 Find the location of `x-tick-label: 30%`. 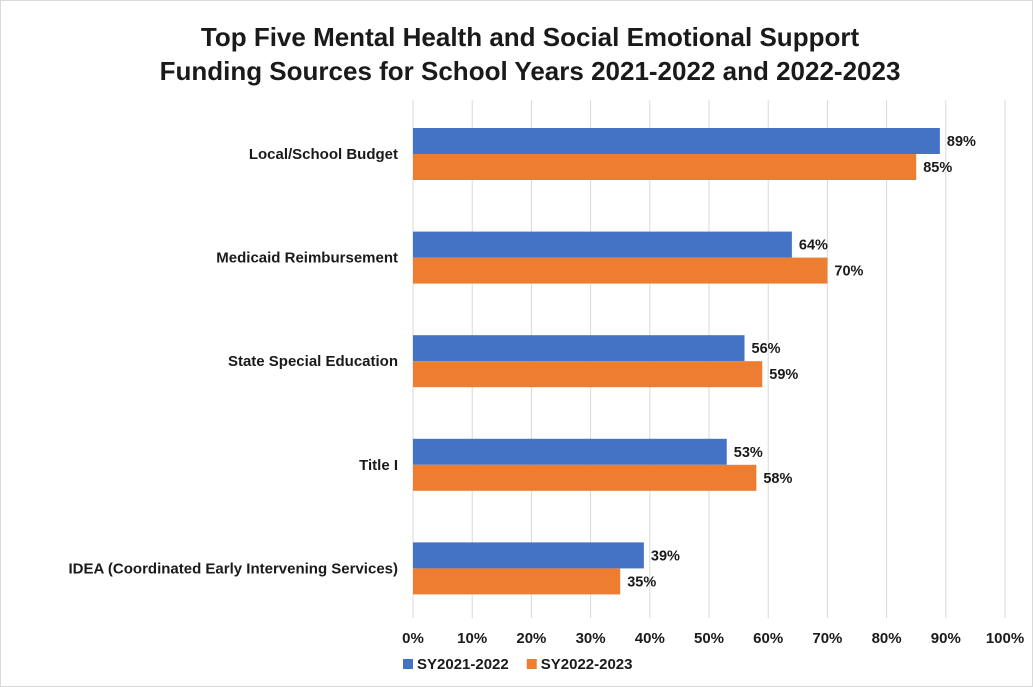

x-tick-label: 30% is located at coordinates (591, 638).